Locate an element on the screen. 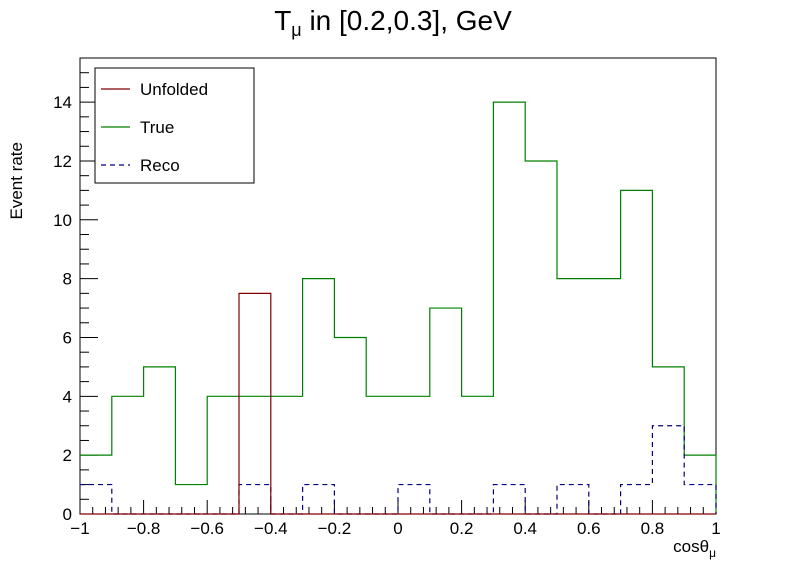 Image resolution: width=796 pixels, height=572 pixels. title-subscript: μ is located at coordinates (296, 30).